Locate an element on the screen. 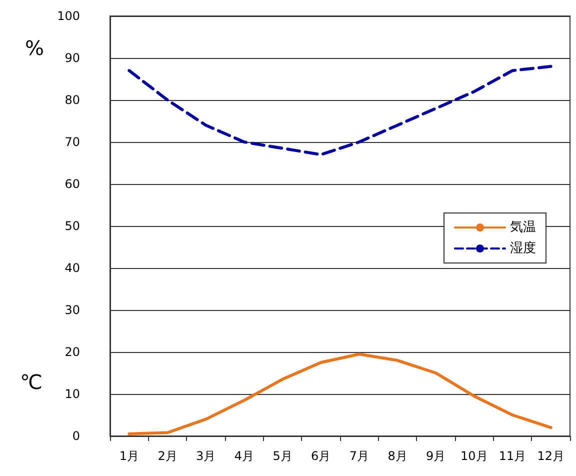 The height and width of the screenshot is (476, 576). y-tick-label: 30 is located at coordinates (72, 310).